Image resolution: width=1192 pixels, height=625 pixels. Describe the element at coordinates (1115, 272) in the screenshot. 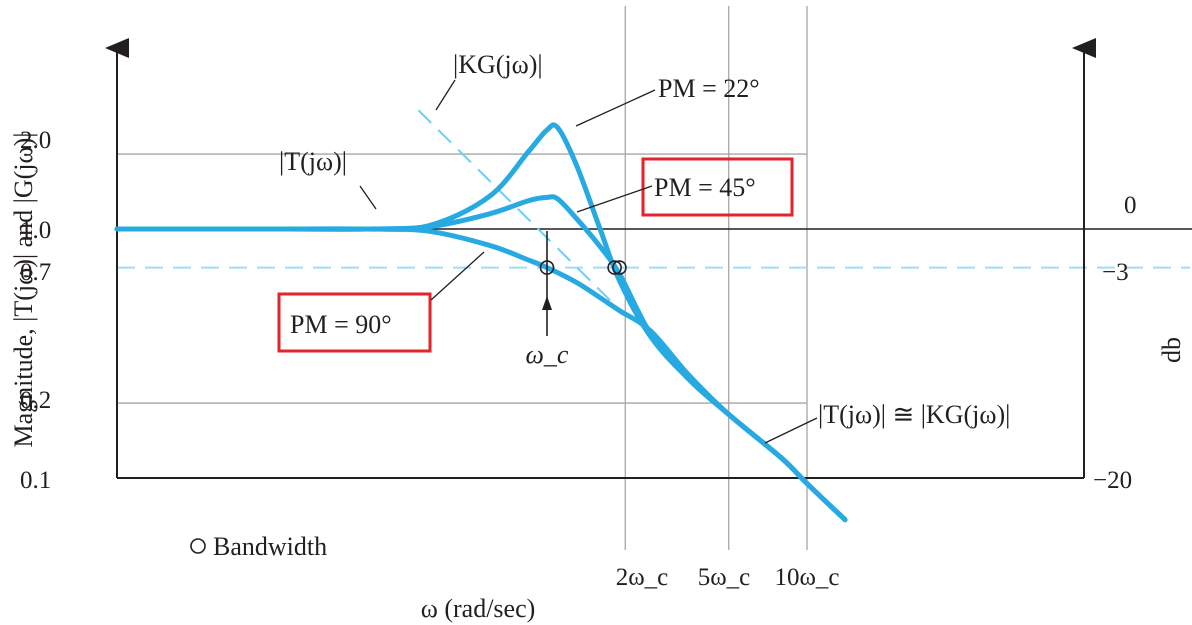

I see `right-tick-minus3: −3` at that location.